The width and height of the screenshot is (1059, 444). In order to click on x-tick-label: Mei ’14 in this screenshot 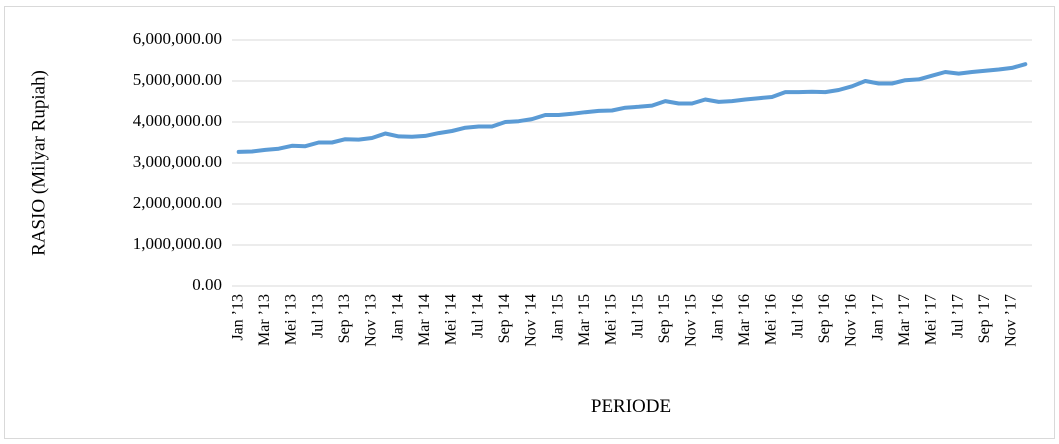, I will do `click(451, 319)`.